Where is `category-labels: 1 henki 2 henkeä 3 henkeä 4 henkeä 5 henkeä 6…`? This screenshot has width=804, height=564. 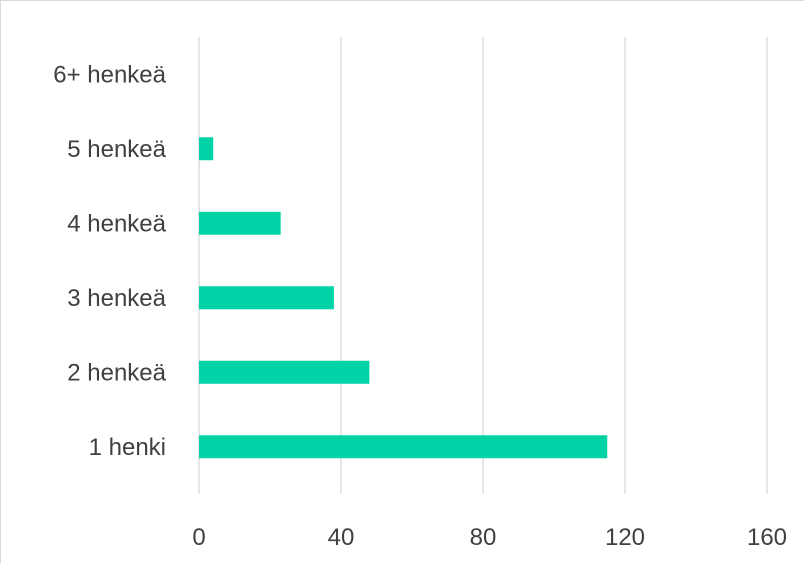
category-labels: 1 henki 2 henkeä 3 henkeä 4 henkeä 5 henkeä 6… is located at coordinates (109, 261).